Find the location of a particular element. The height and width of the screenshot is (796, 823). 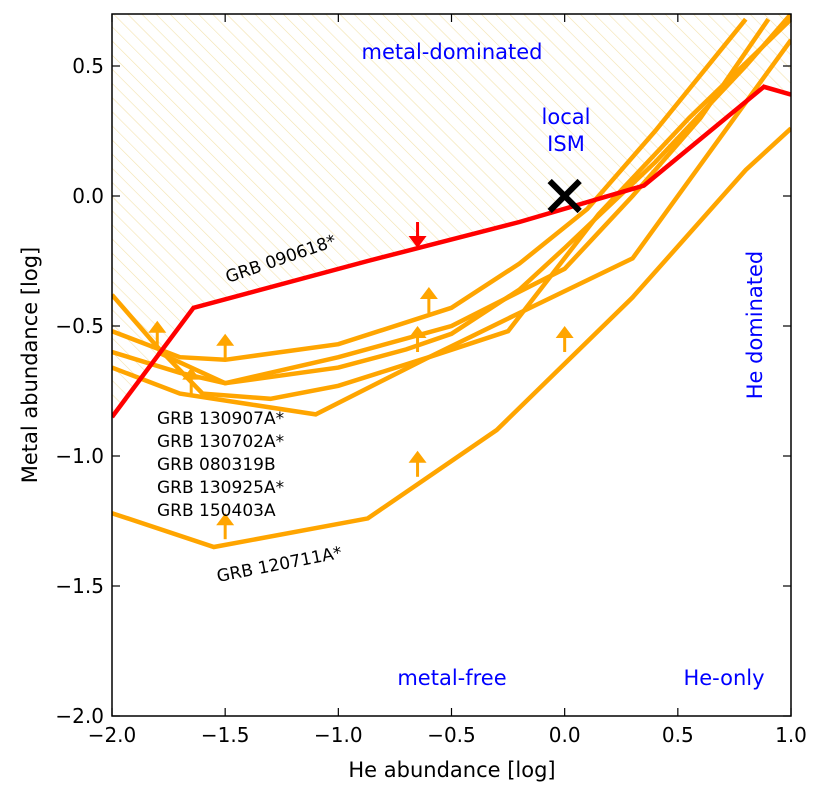

y-tick-label: −2.0 is located at coordinates (79, 716).